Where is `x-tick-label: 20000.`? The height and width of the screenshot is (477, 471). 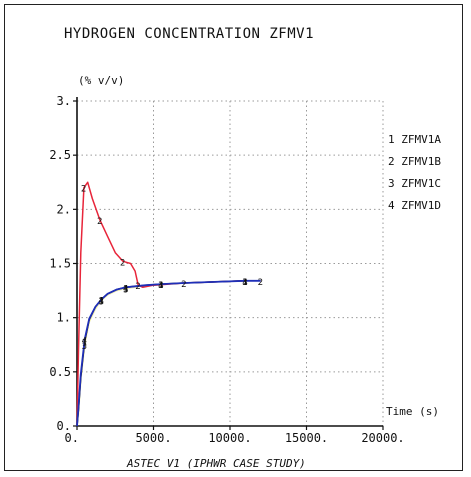 x-tick-label: 20000. is located at coordinates (382, 438).